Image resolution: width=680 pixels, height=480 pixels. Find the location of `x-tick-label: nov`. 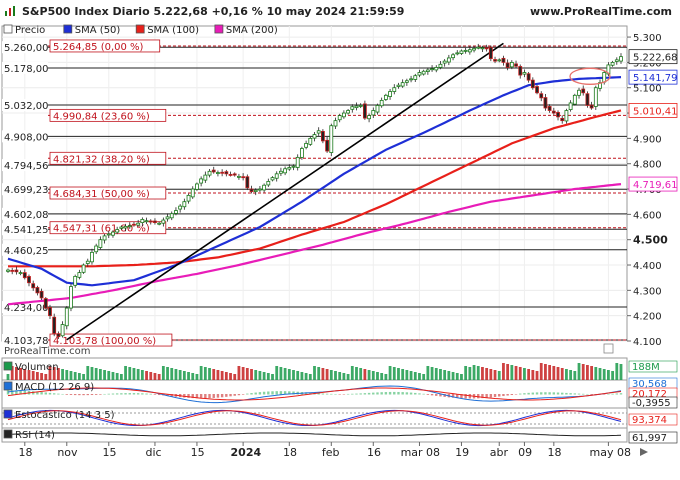

x-tick-label: nov is located at coordinates (67, 452).